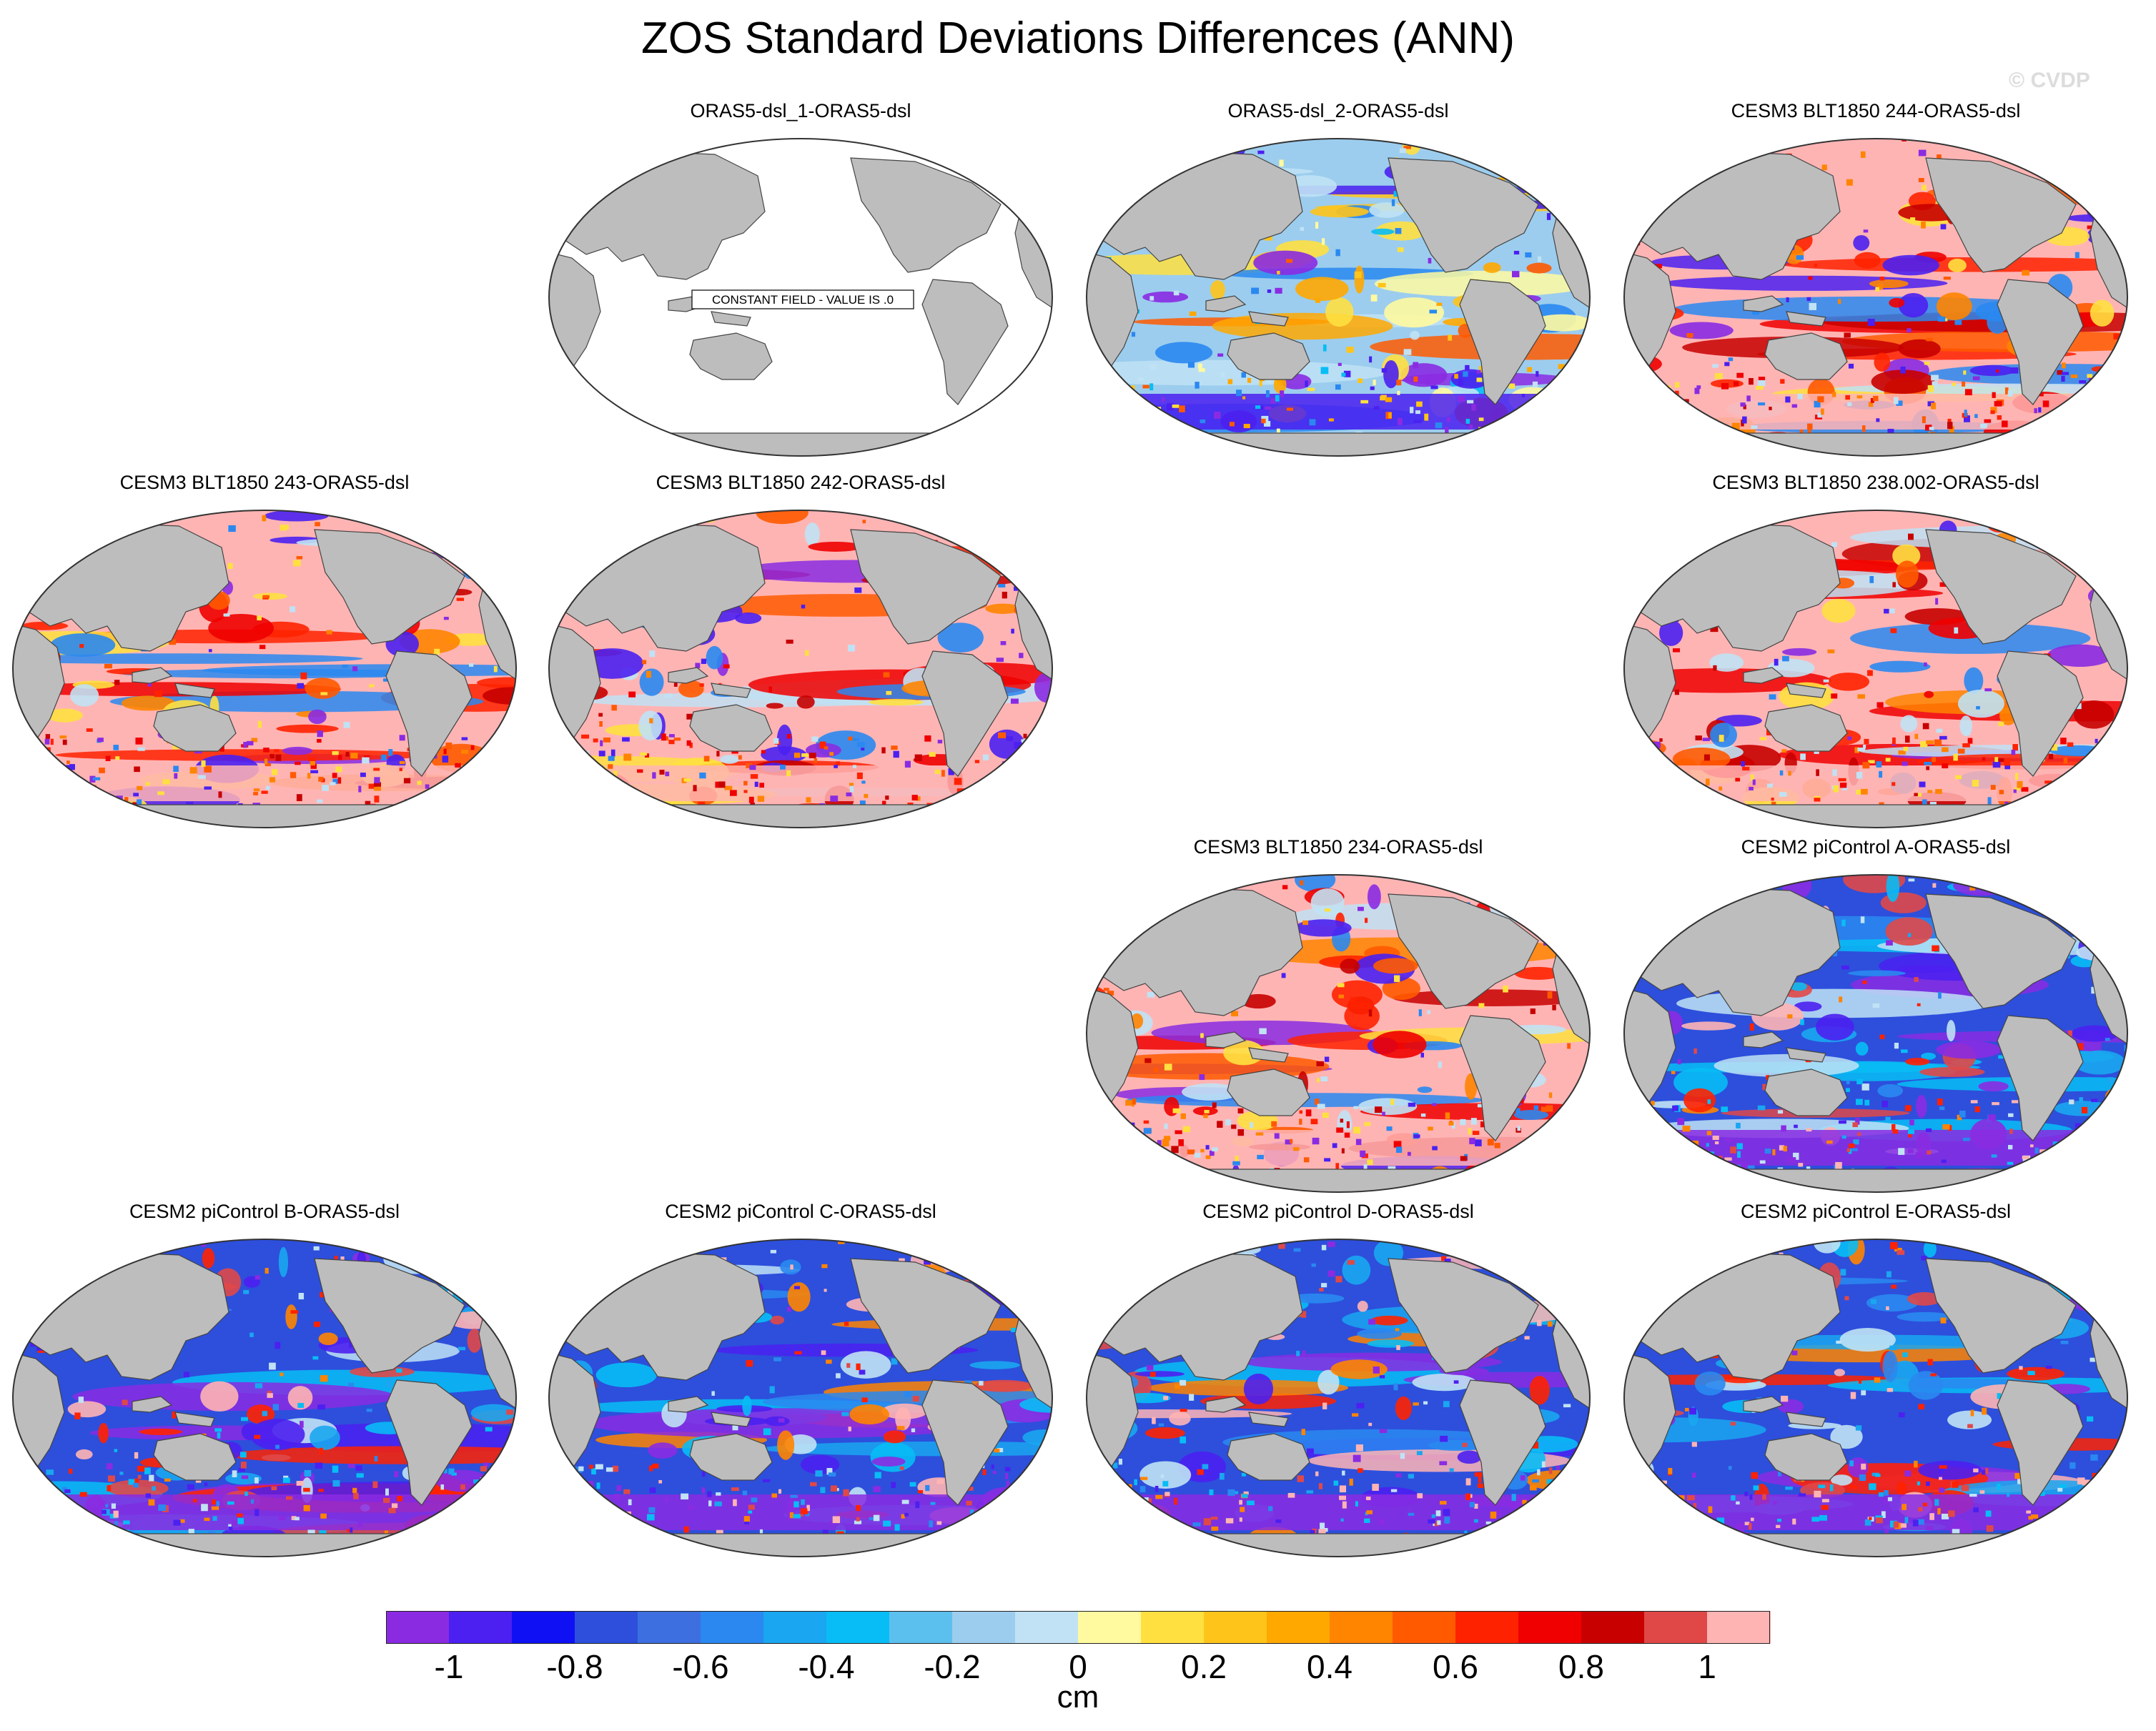 This screenshot has height=1731, width=2156. What do you see at coordinates (1330, 1666) in the screenshot?
I see `colorbar-tick-label: 0.4` at bounding box center [1330, 1666].